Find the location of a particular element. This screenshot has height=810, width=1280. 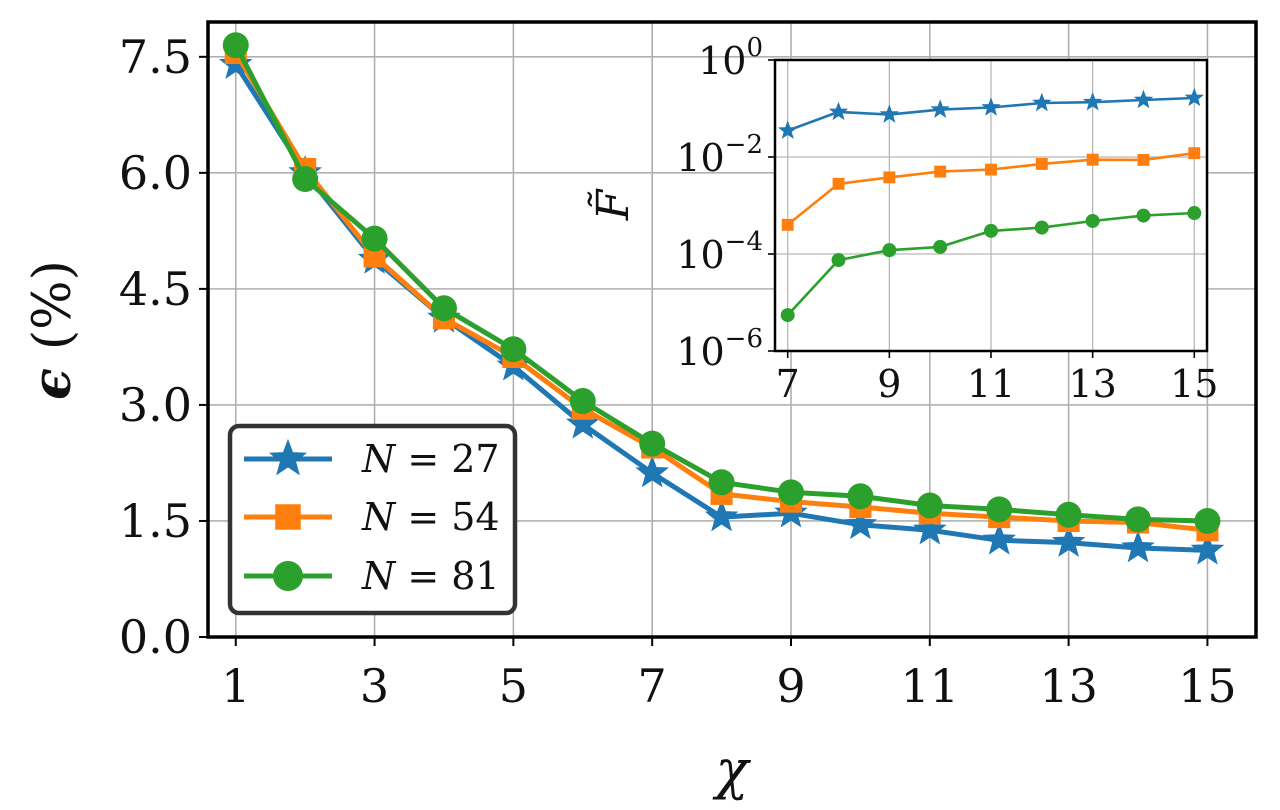

legend: N = 27 N = 54 N = 81 is located at coordinates (372, 519).